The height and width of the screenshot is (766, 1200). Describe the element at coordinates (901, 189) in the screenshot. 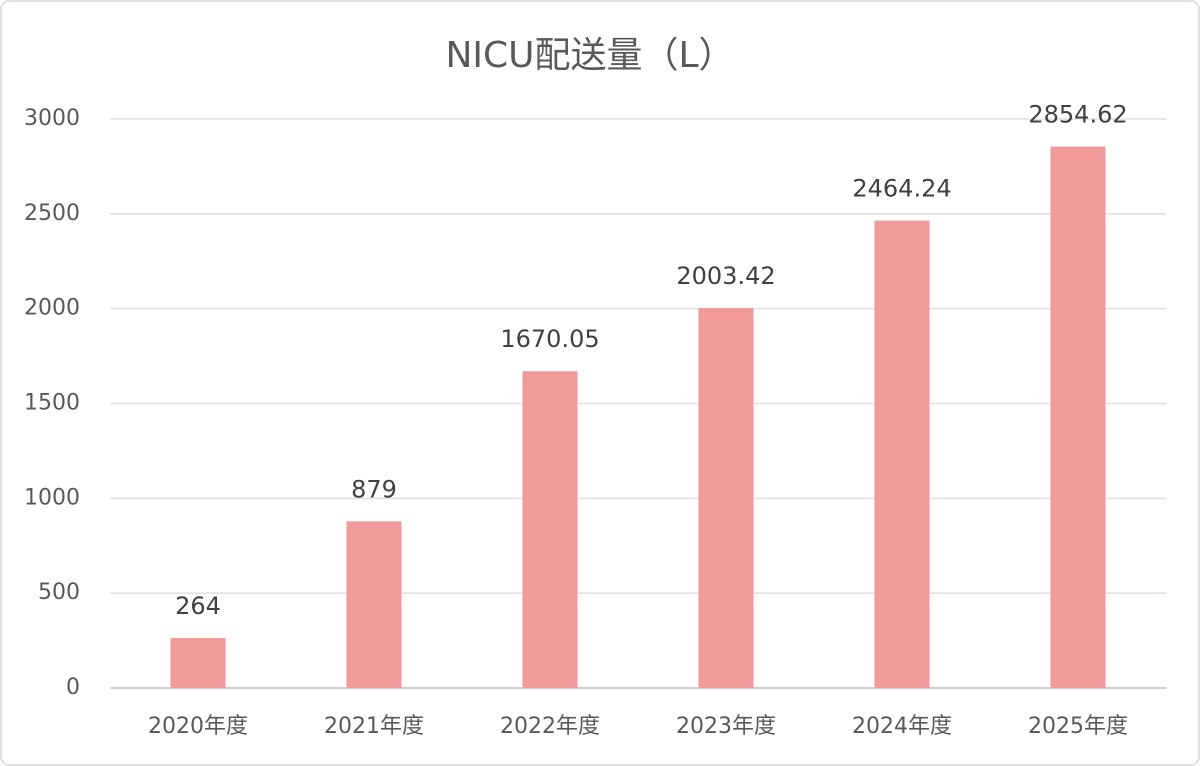

I see `data-label: 2464.24` at that location.